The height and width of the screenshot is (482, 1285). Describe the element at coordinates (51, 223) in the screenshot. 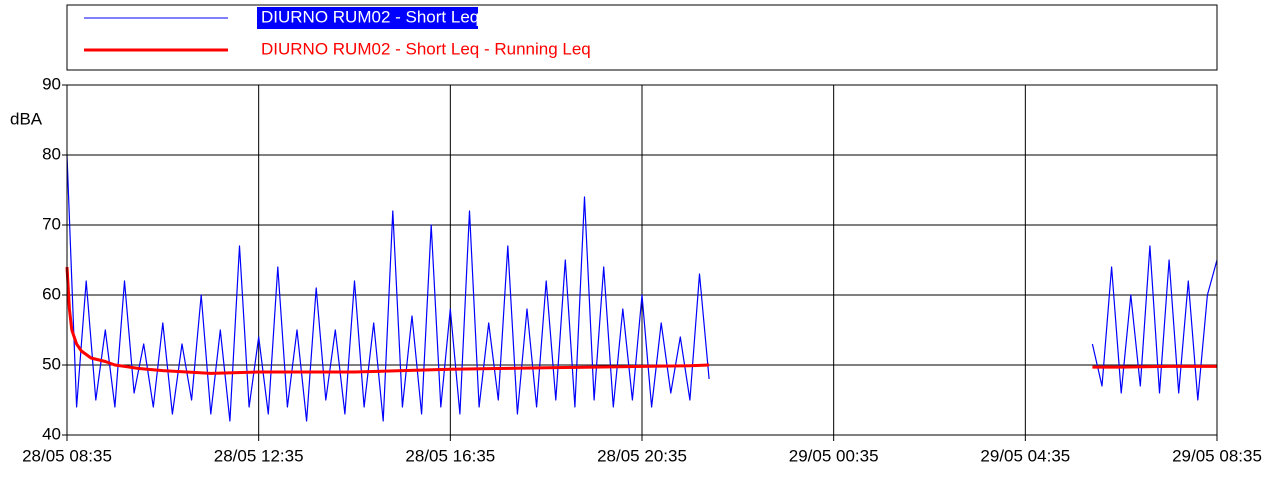

I see `y-tick-label: 70` at that location.